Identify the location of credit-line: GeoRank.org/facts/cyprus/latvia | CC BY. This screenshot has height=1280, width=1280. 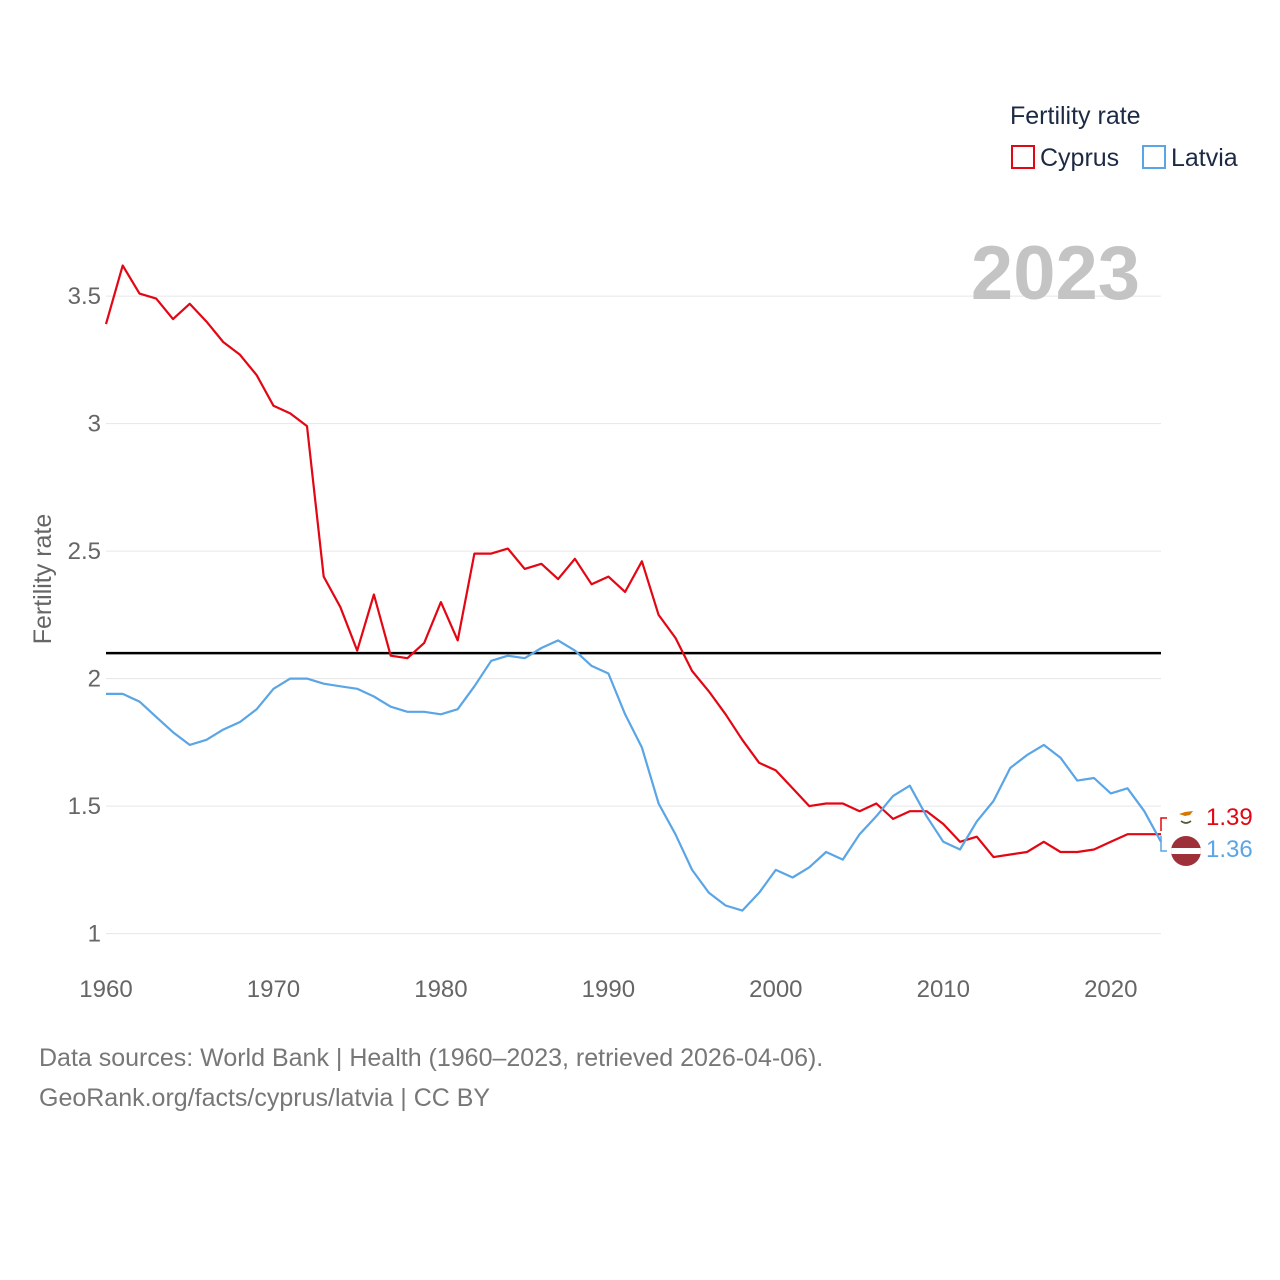
(265, 1098).